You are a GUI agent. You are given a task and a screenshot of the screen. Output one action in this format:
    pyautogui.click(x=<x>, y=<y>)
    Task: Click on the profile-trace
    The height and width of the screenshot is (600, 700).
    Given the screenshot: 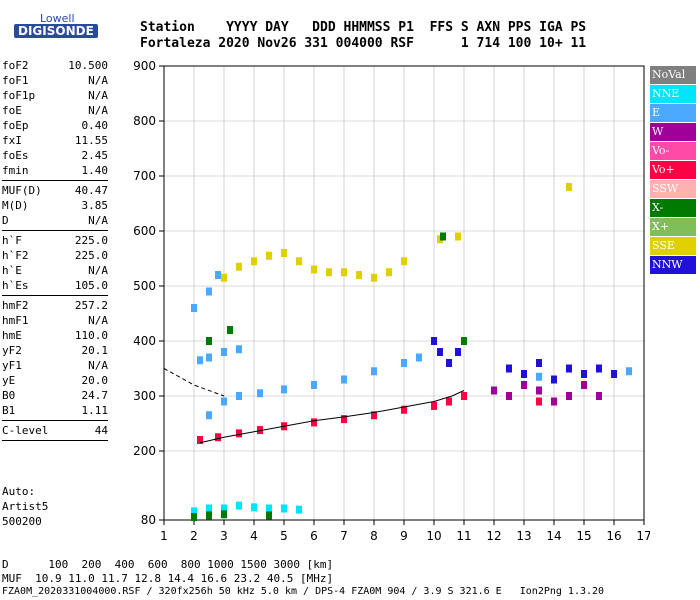 What is the action you would take?
    pyautogui.click(x=332, y=417)
    